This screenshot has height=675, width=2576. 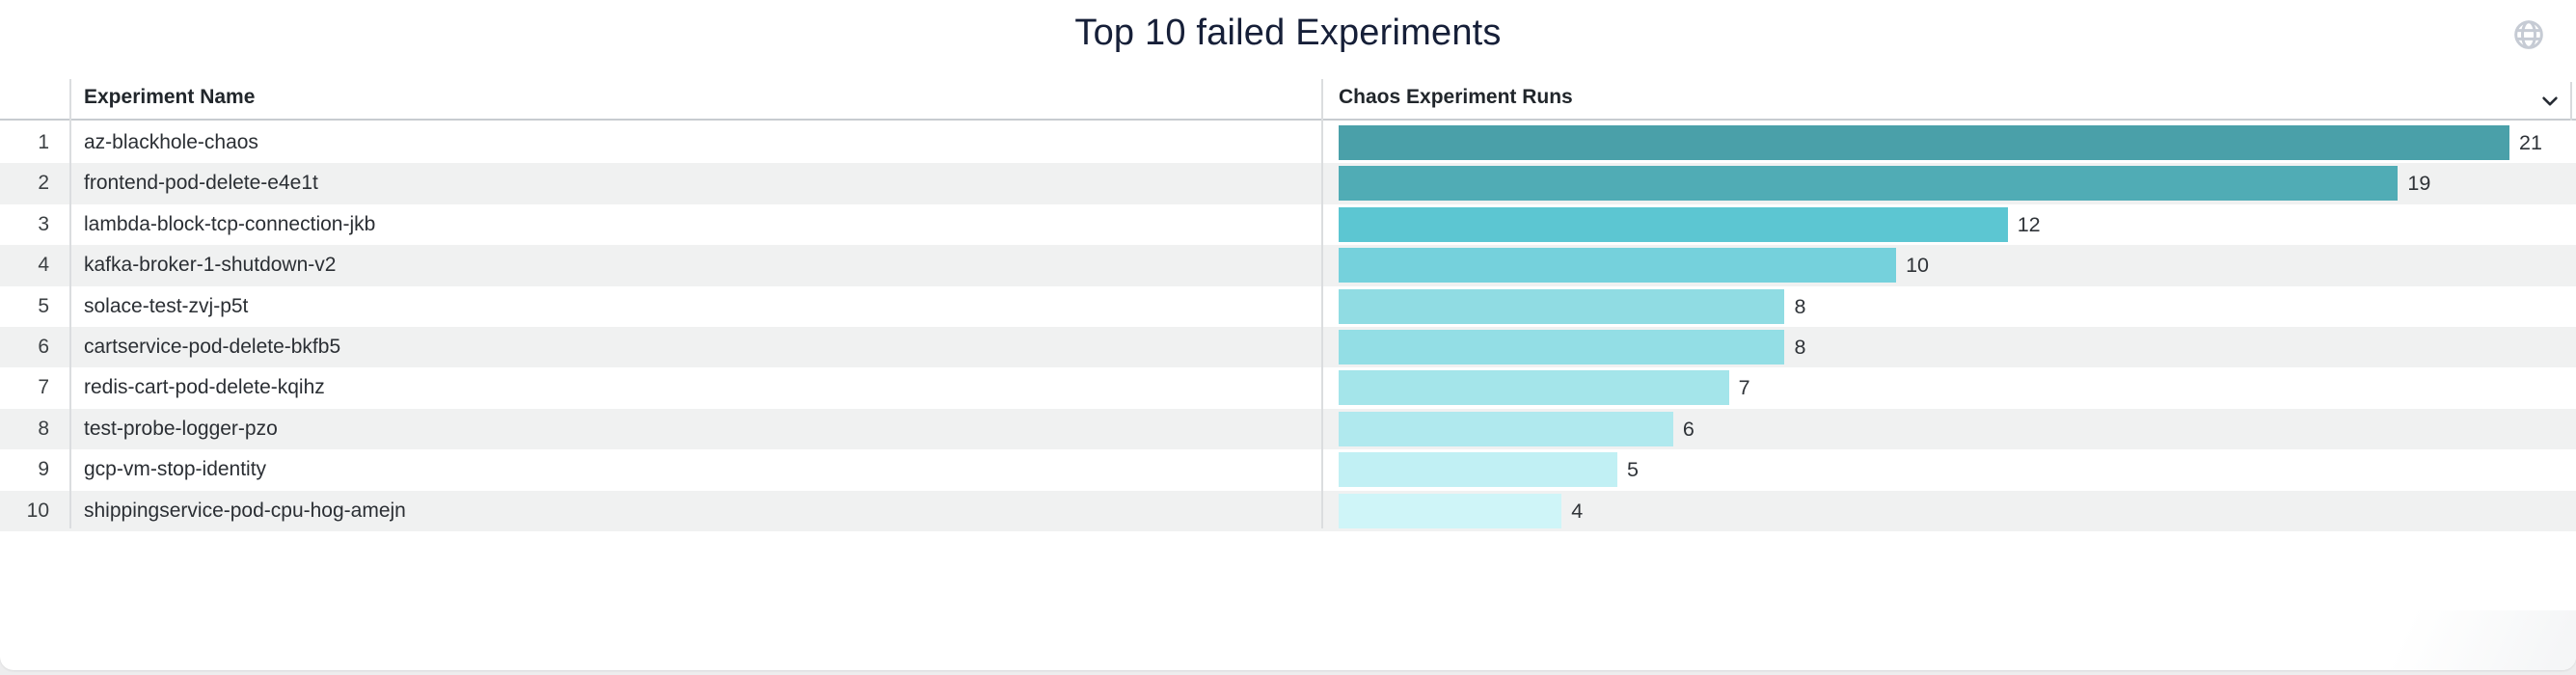 I want to click on runs-bar-cell: 19, so click(x=1957, y=183).